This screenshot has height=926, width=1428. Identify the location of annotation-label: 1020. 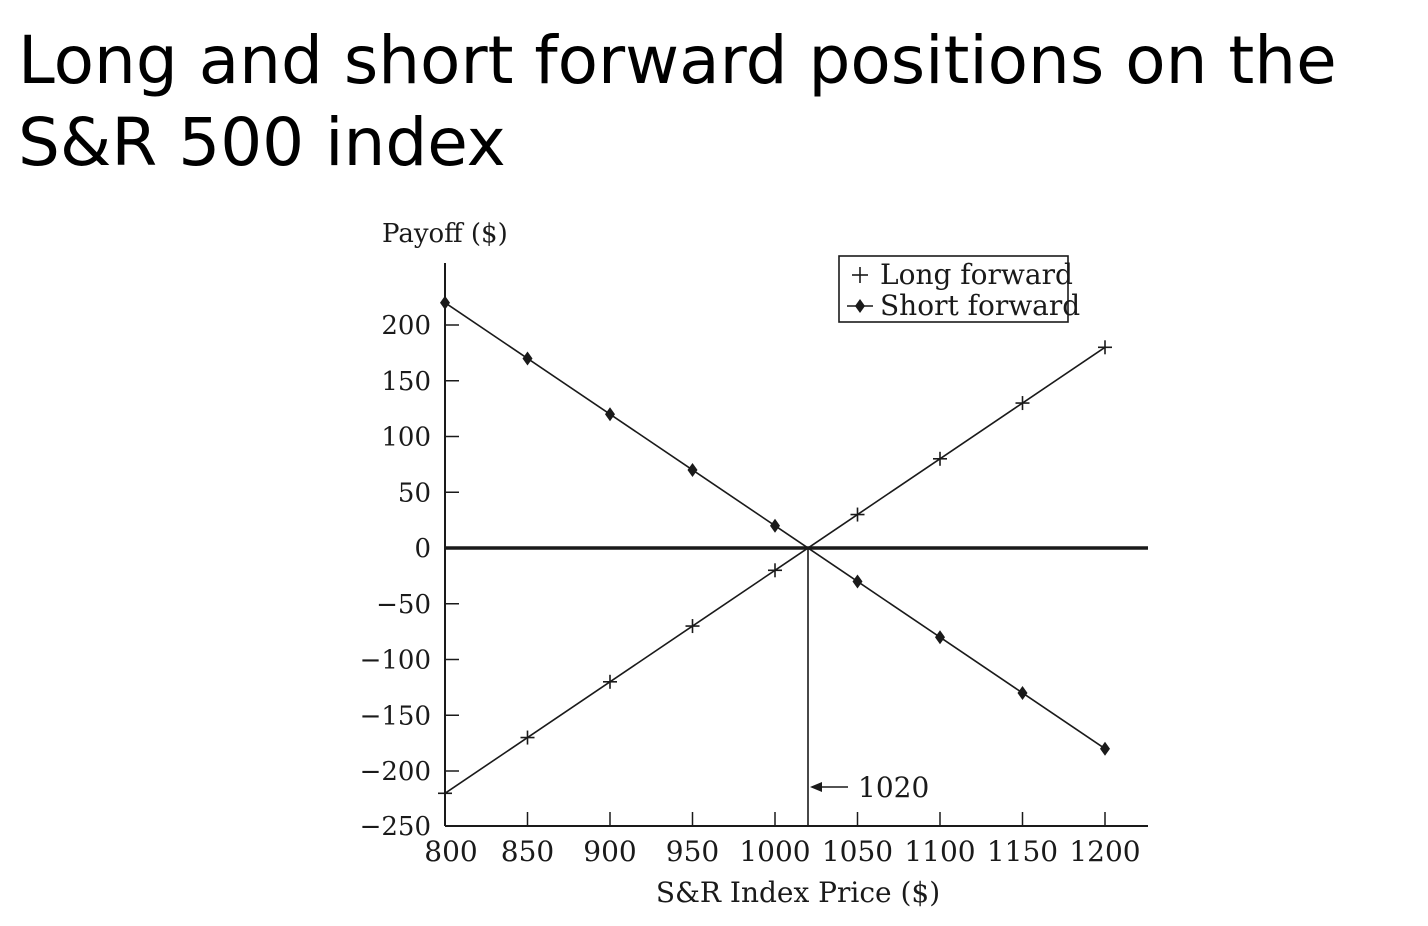
(893, 787).